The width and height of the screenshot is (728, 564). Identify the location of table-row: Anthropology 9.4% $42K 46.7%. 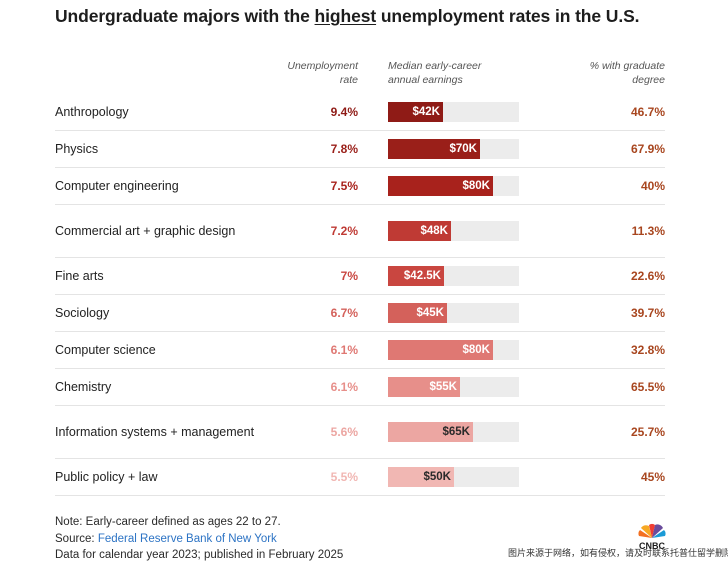
(360, 112).